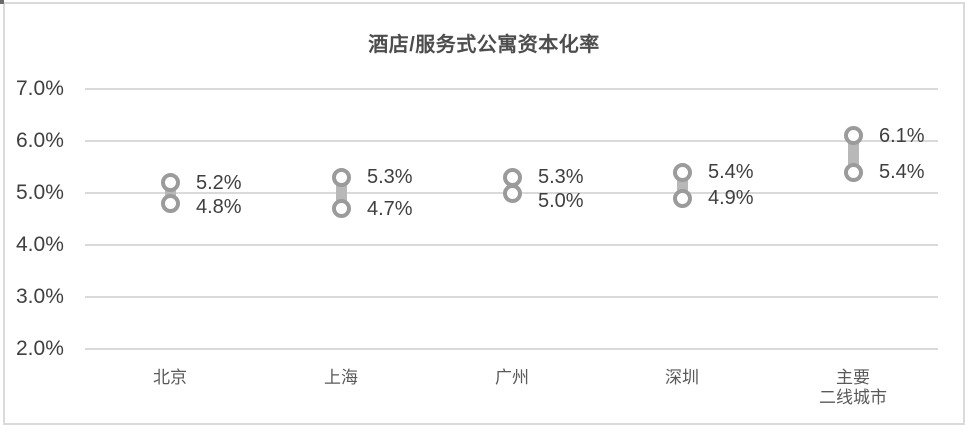 The width and height of the screenshot is (968, 436). I want to click on data-label-high: 5.2%, so click(219, 182).